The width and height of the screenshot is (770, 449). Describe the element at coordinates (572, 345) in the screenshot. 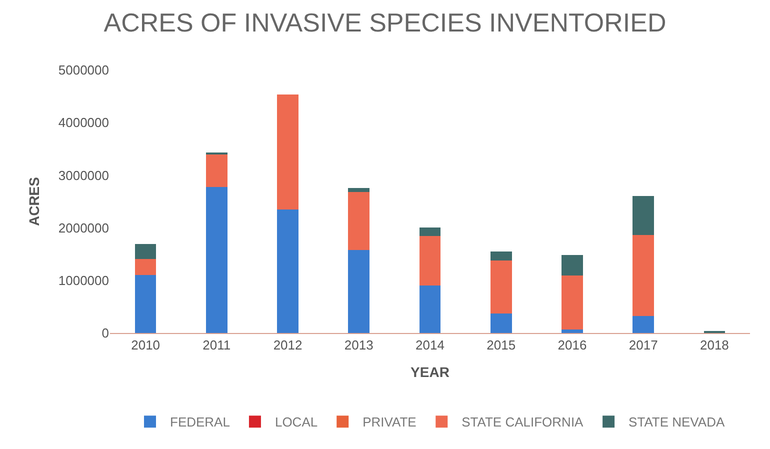

I see `x-tick-label: 2016` at that location.